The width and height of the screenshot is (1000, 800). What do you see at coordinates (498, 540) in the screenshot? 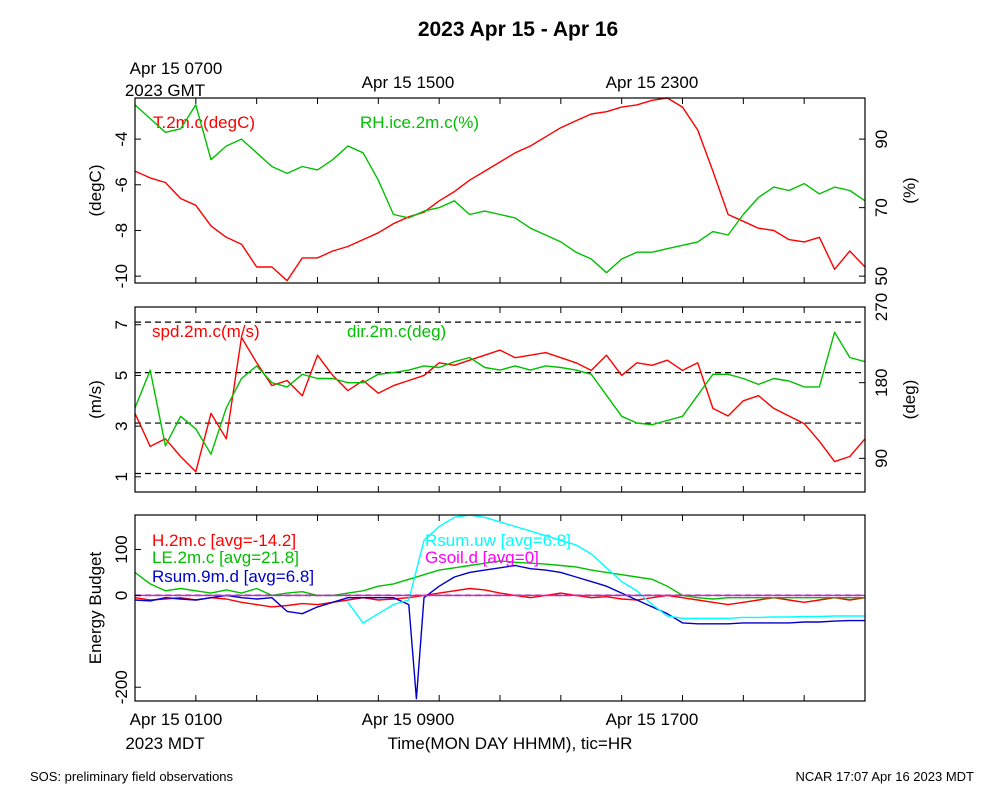
I see `legend-entry: Rsum.uw [avg=6.8]` at bounding box center [498, 540].